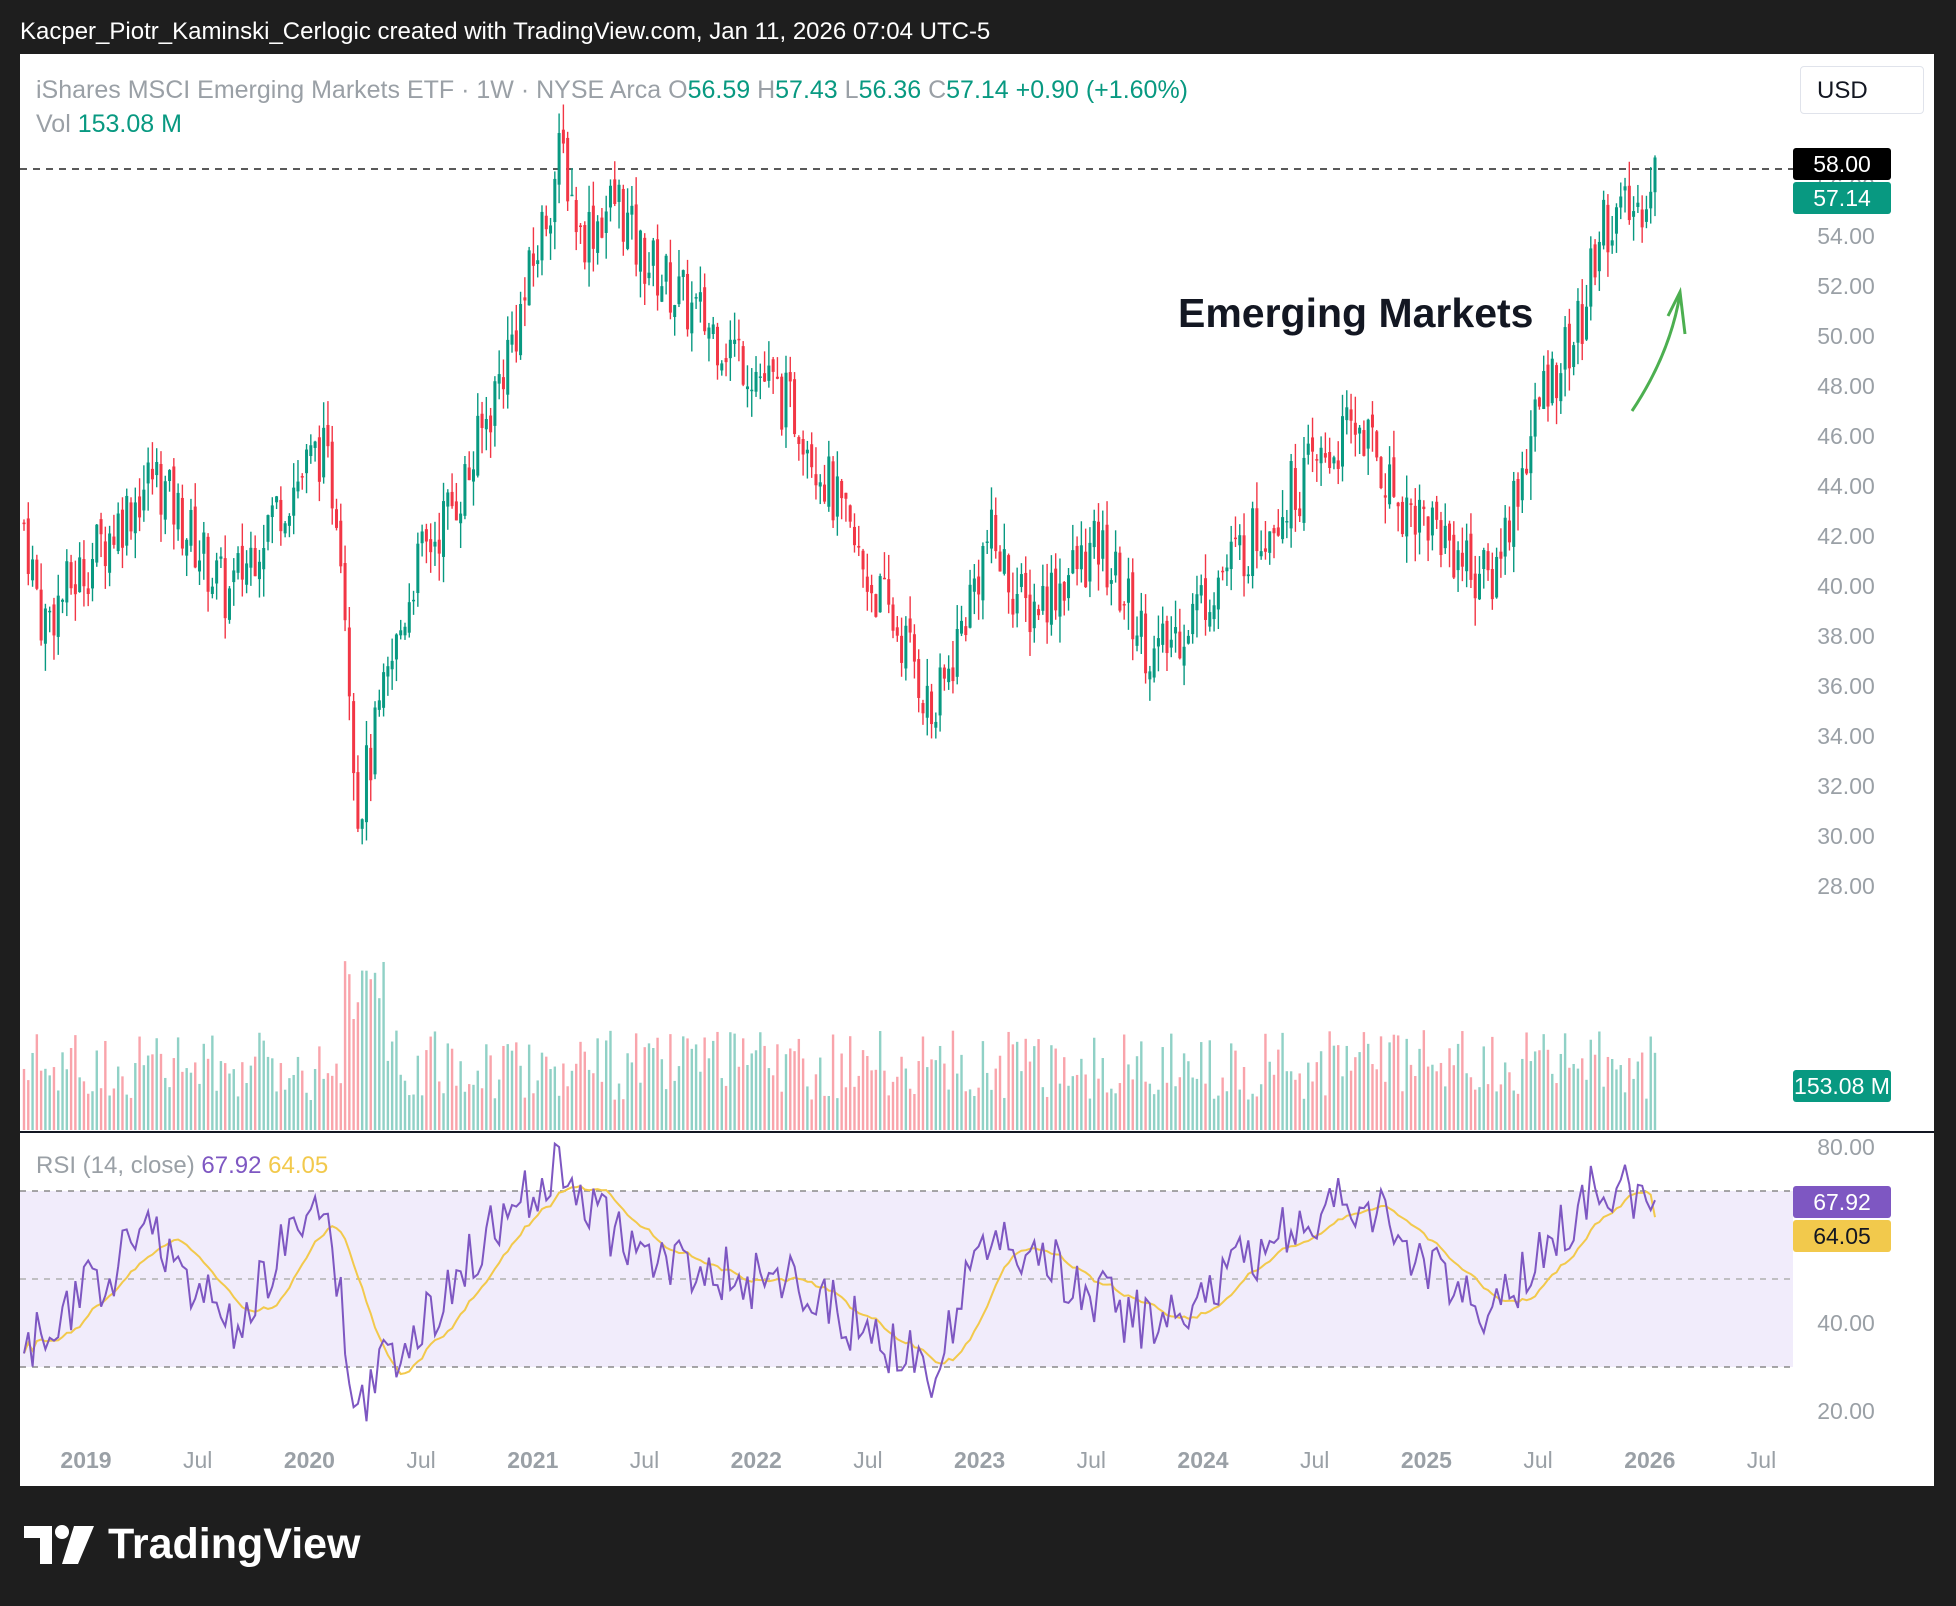 The width and height of the screenshot is (1956, 1606). Describe the element at coordinates (1846, 536) in the screenshot. I see `price-tick-label: 42.00` at that location.